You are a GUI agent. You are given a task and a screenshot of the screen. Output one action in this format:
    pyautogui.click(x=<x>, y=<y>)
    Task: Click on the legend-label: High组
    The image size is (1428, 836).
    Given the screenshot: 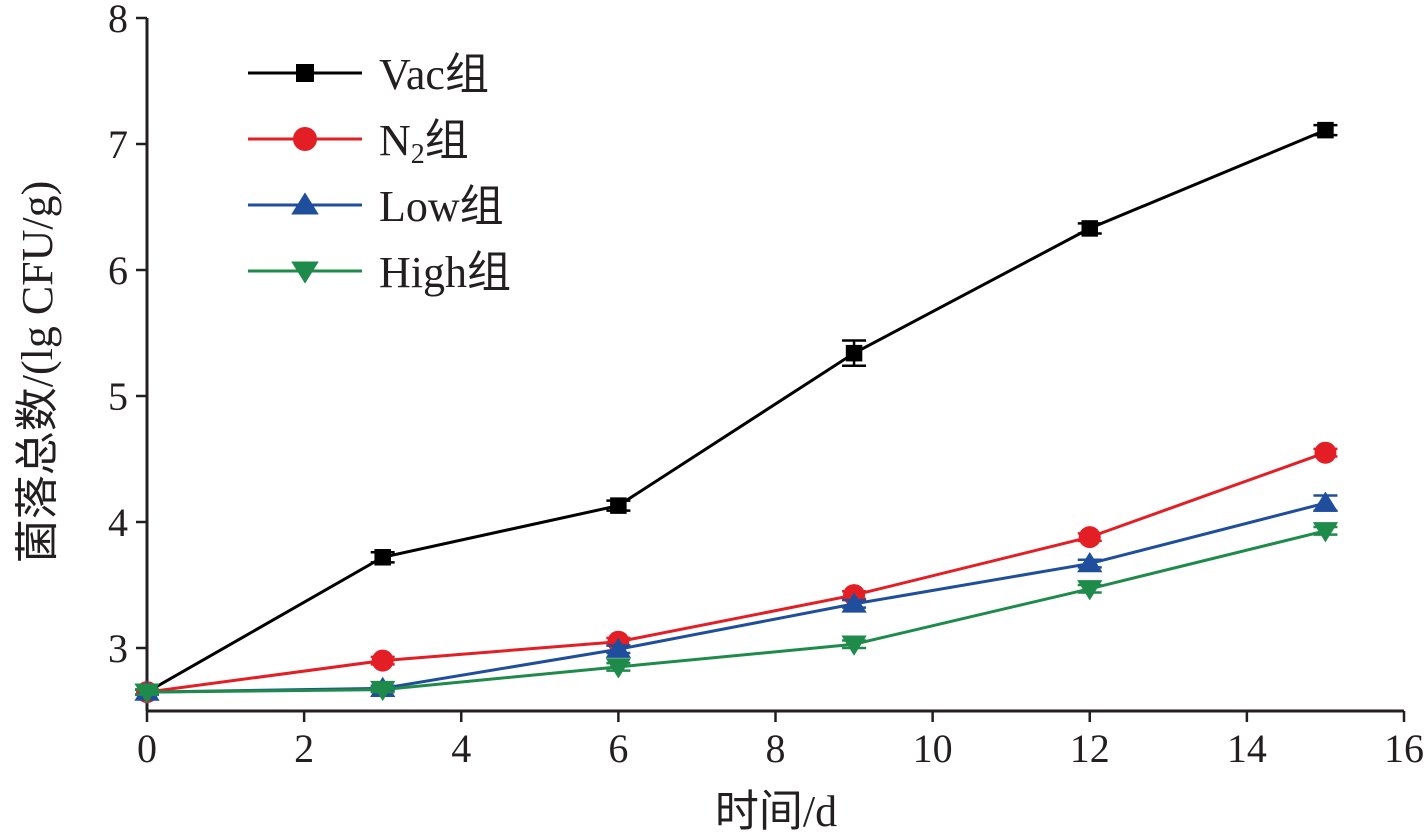 What is the action you would take?
    pyautogui.click(x=445, y=272)
    